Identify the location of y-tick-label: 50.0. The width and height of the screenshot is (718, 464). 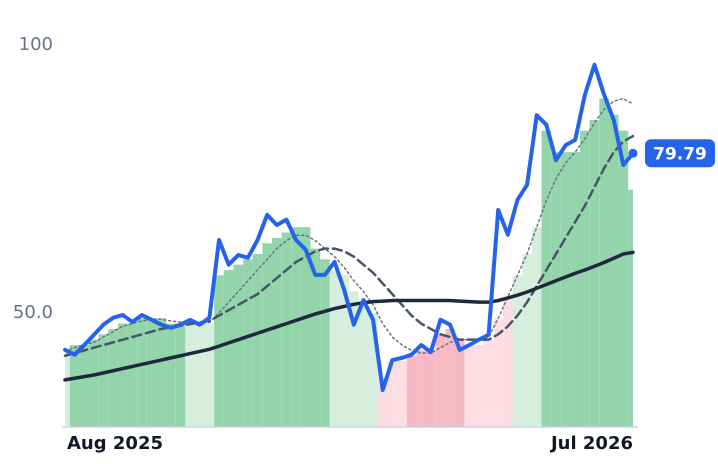
(33, 312).